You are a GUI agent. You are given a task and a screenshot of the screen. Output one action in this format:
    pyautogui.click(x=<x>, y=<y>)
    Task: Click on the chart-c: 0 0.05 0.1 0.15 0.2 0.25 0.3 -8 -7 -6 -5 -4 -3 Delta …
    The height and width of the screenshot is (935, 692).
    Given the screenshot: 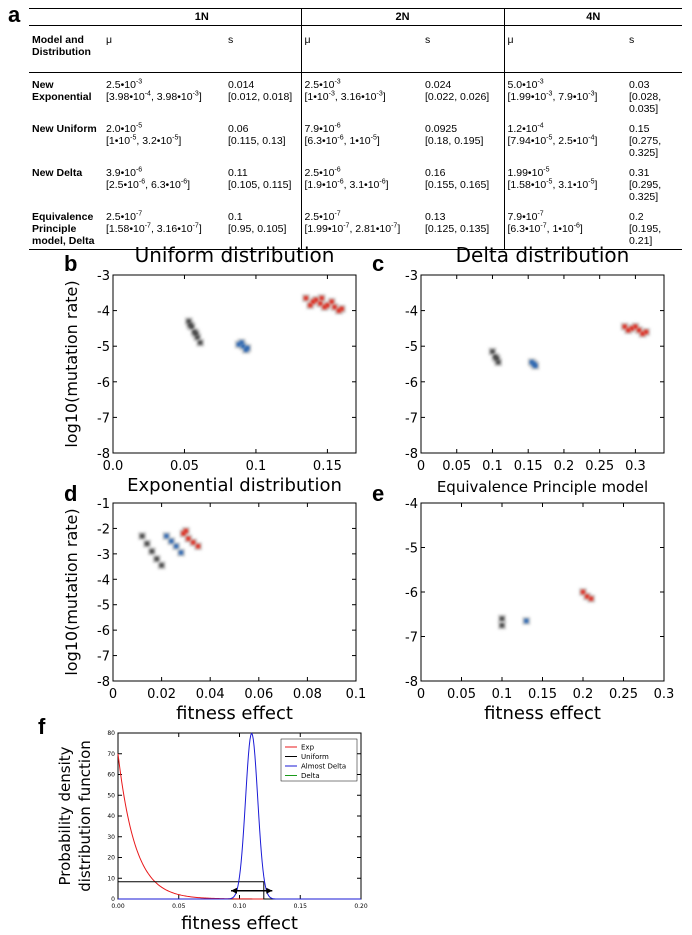 What is the action you would take?
    pyautogui.click(x=535, y=358)
    